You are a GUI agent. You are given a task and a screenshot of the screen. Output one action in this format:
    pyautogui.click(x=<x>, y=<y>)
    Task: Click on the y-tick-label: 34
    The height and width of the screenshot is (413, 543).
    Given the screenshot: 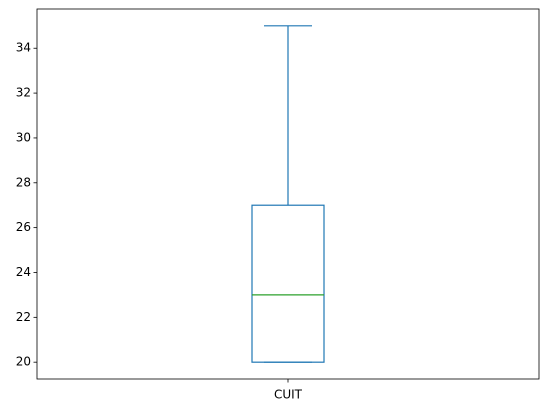 What is the action you would take?
    pyautogui.click(x=23, y=48)
    